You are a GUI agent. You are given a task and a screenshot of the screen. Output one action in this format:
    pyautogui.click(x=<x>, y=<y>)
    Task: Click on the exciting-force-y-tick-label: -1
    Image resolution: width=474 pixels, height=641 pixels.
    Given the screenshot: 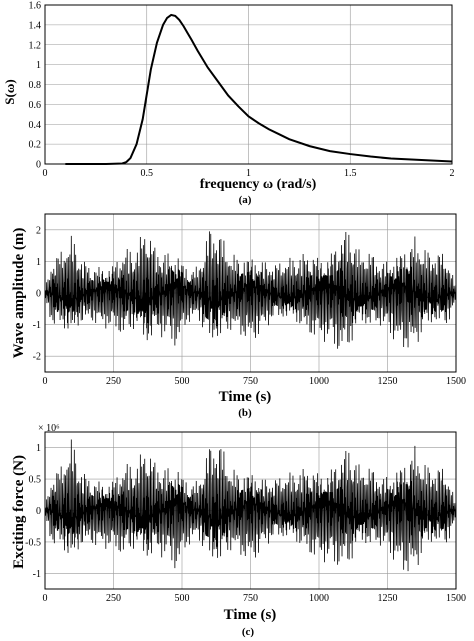 What is the action you would take?
    pyautogui.click(x=37, y=574)
    